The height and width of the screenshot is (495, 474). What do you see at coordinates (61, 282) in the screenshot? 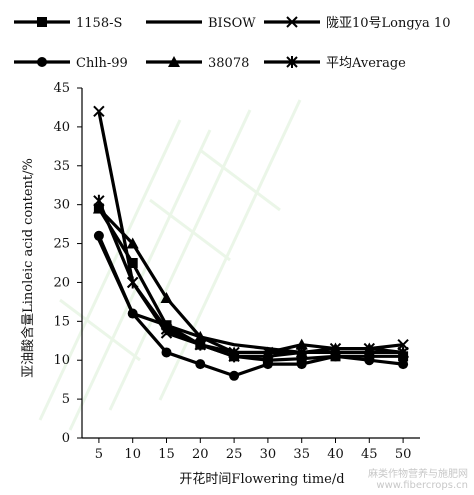
I see `y-tick-label: 20` at bounding box center [61, 282].